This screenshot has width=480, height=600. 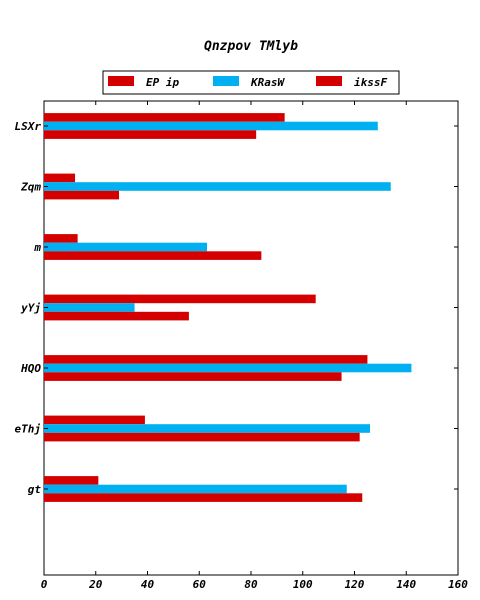 What do you see at coordinates (406, 584) in the screenshot?
I see `x-tick-label: 140` at bounding box center [406, 584].